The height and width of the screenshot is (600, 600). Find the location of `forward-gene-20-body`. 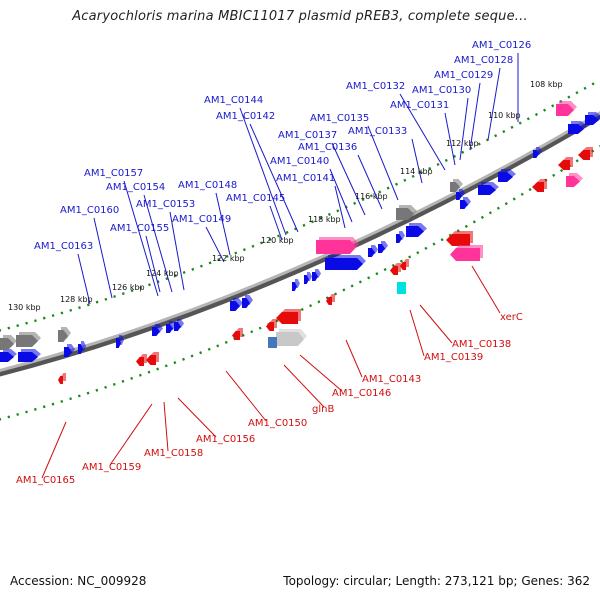

forward-gene-20-body is located at coordinates (505, 177).